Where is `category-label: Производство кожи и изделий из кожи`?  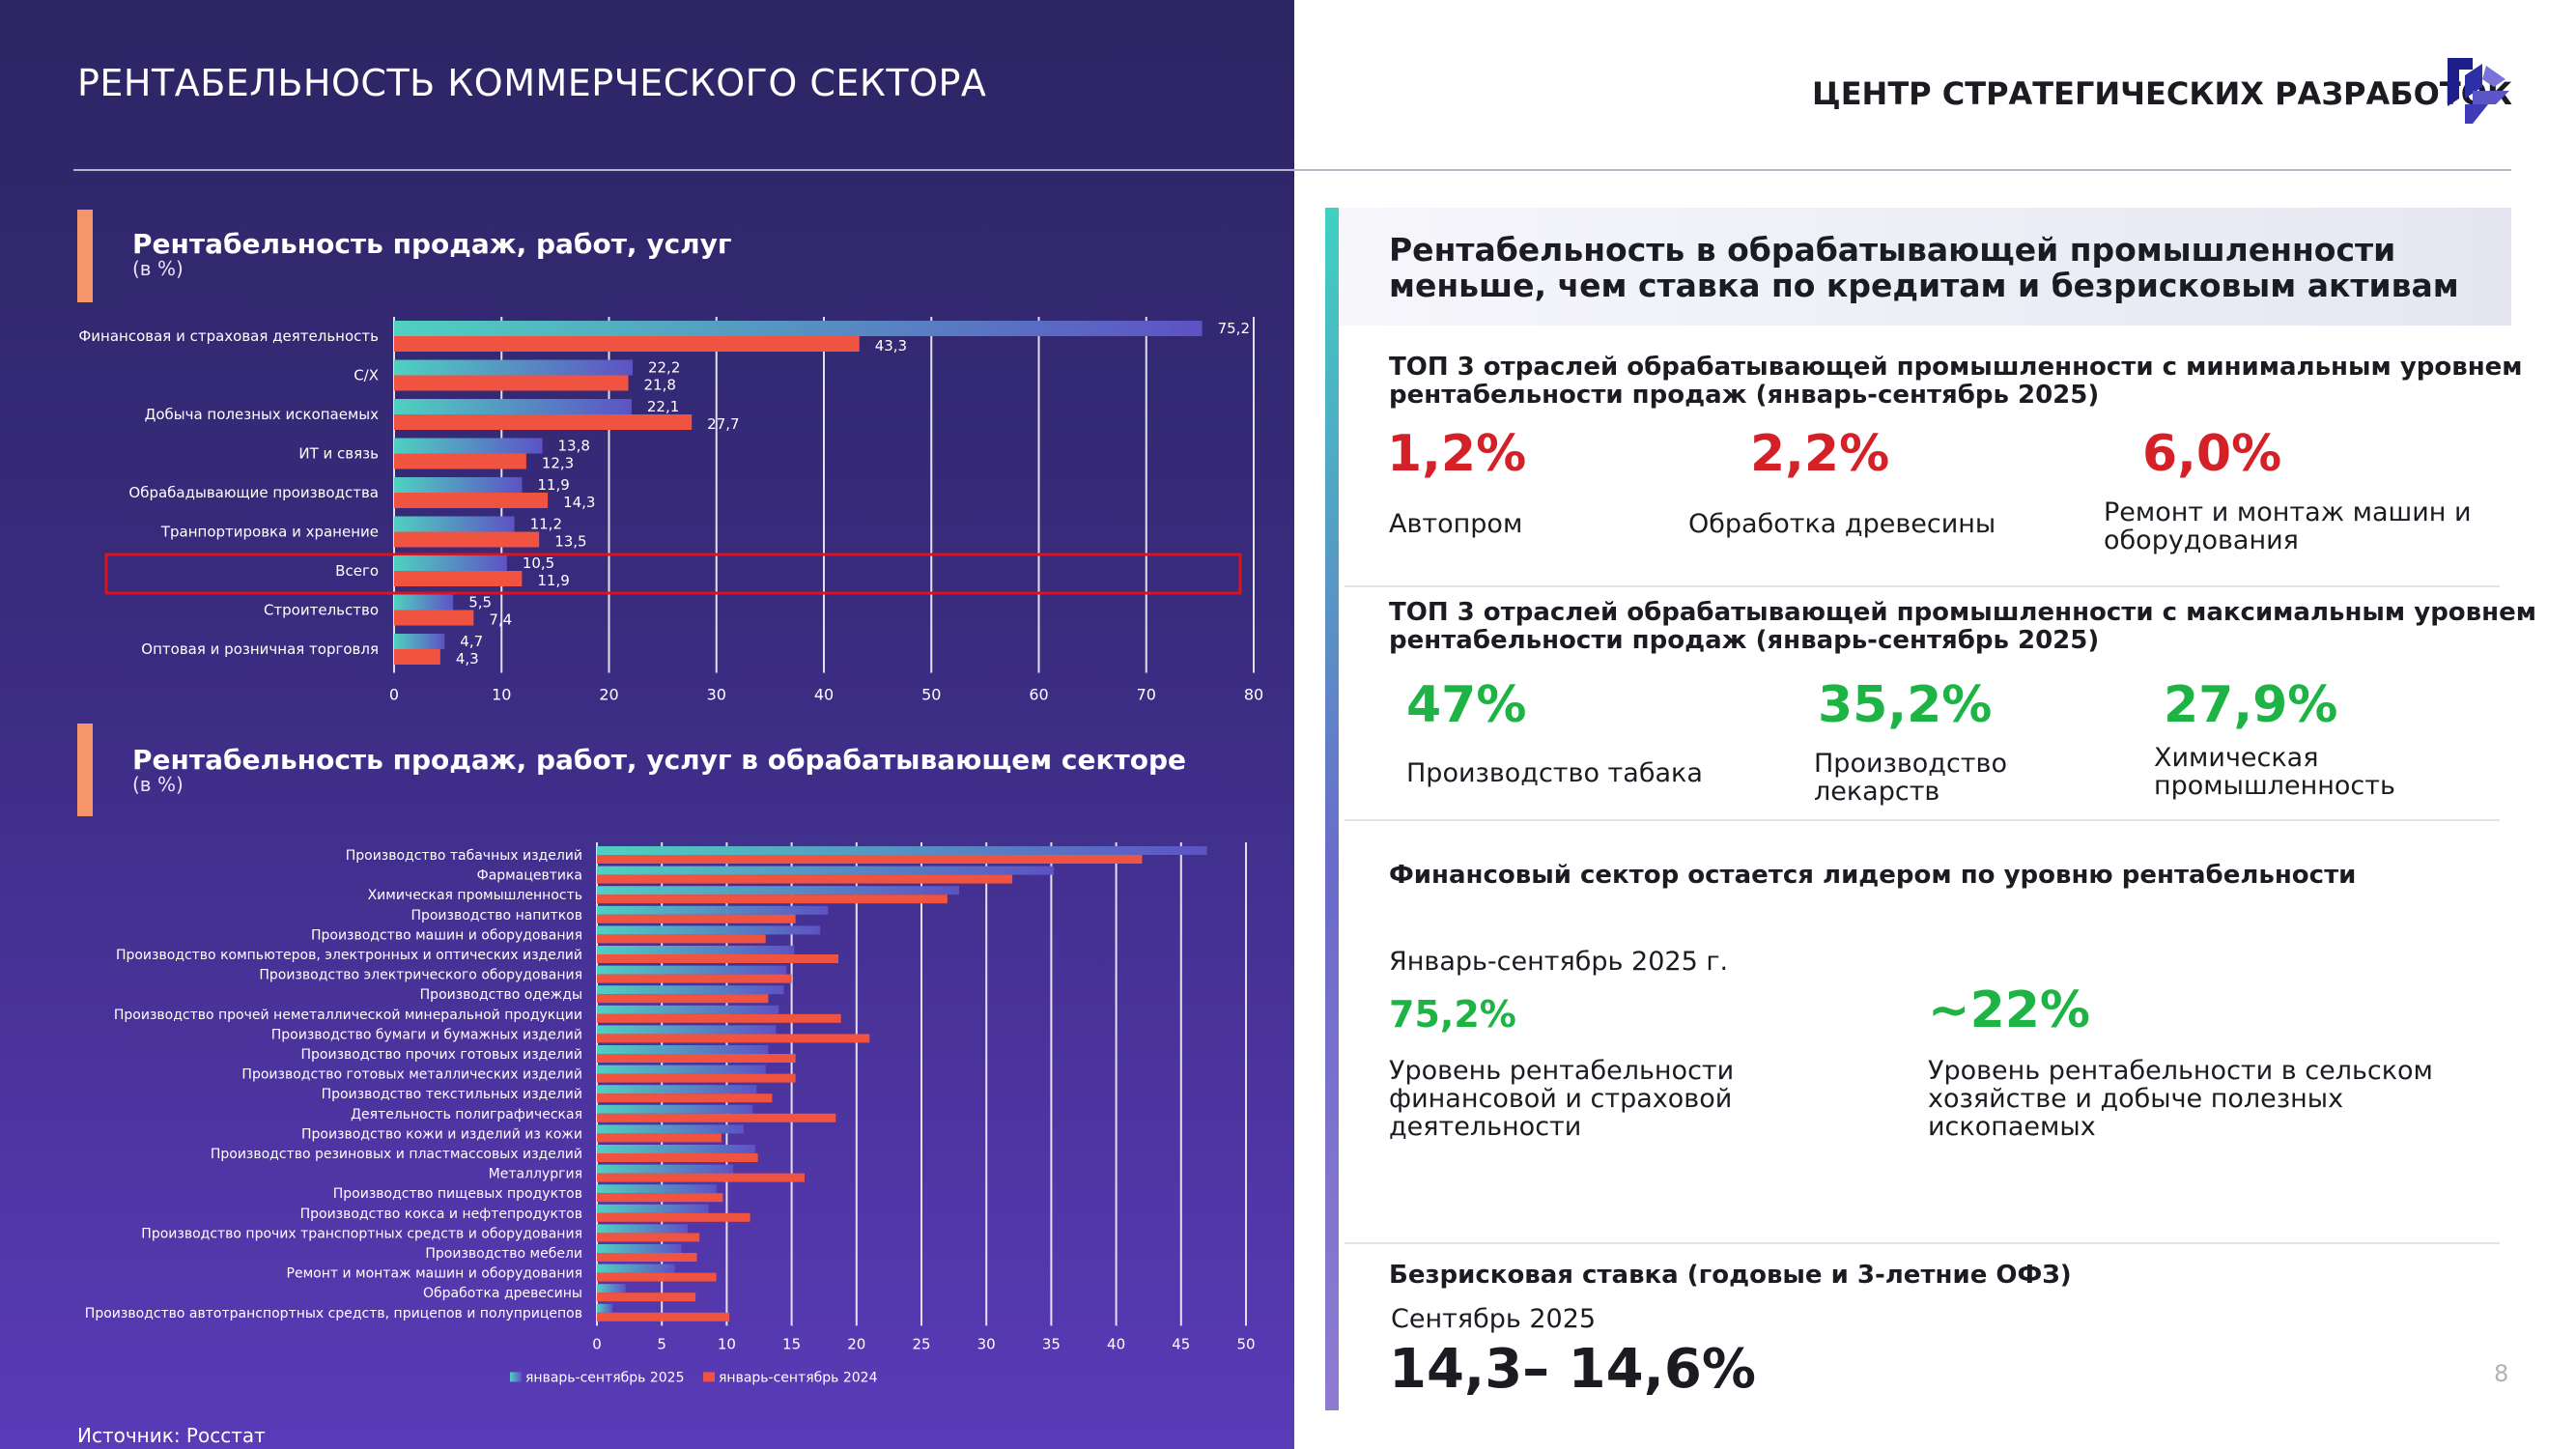 category-label: Производство кожи и изделий из кожи is located at coordinates (441, 1134).